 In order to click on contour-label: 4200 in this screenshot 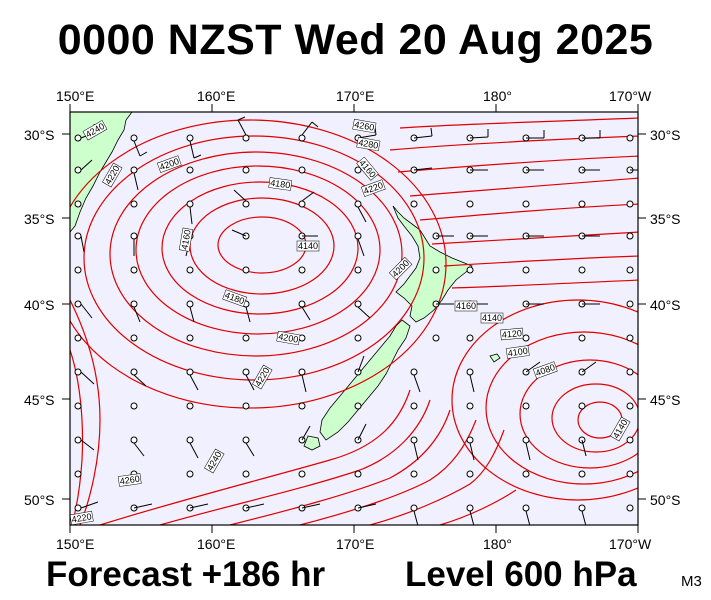, I will do `click(288, 338)`.